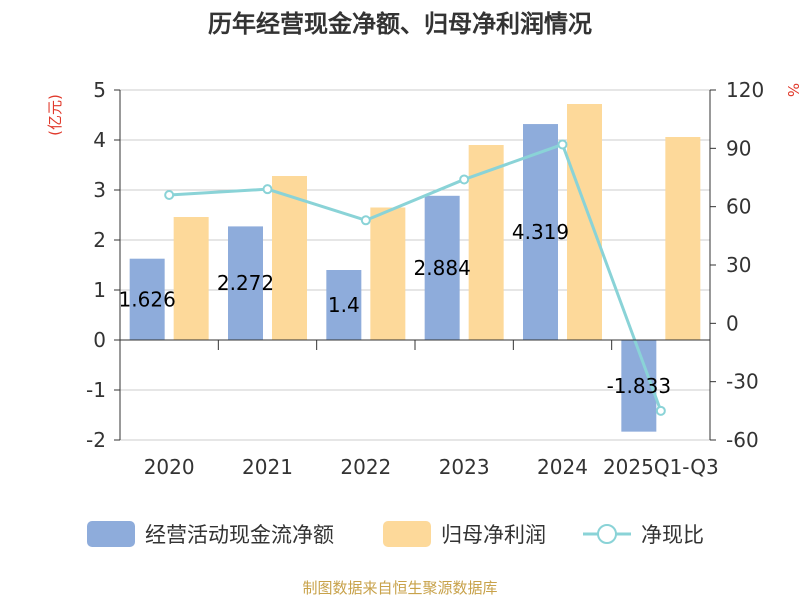 The width and height of the screenshot is (800, 600). I want to click on y-left-tick-label: 1, so click(99, 290).